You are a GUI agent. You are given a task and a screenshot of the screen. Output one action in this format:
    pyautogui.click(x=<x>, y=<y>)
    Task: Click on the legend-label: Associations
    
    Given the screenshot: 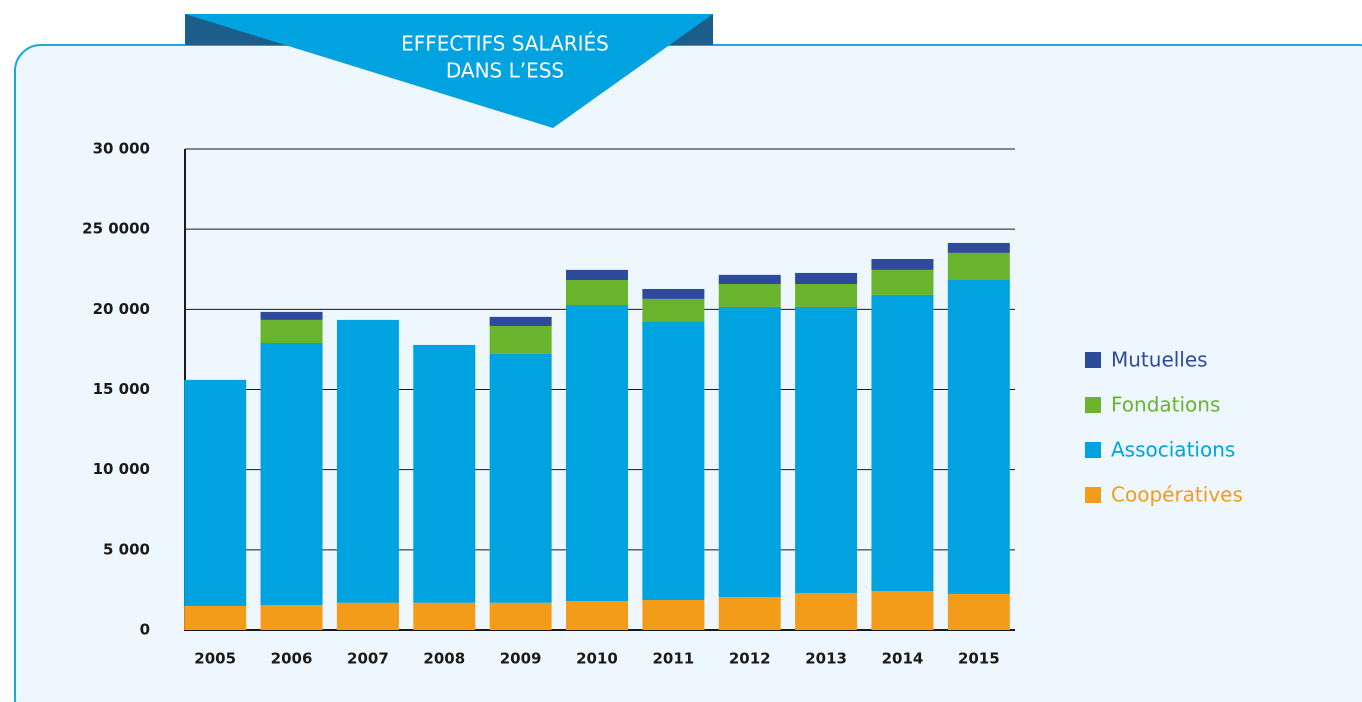 What is the action you would take?
    pyautogui.click(x=1173, y=450)
    